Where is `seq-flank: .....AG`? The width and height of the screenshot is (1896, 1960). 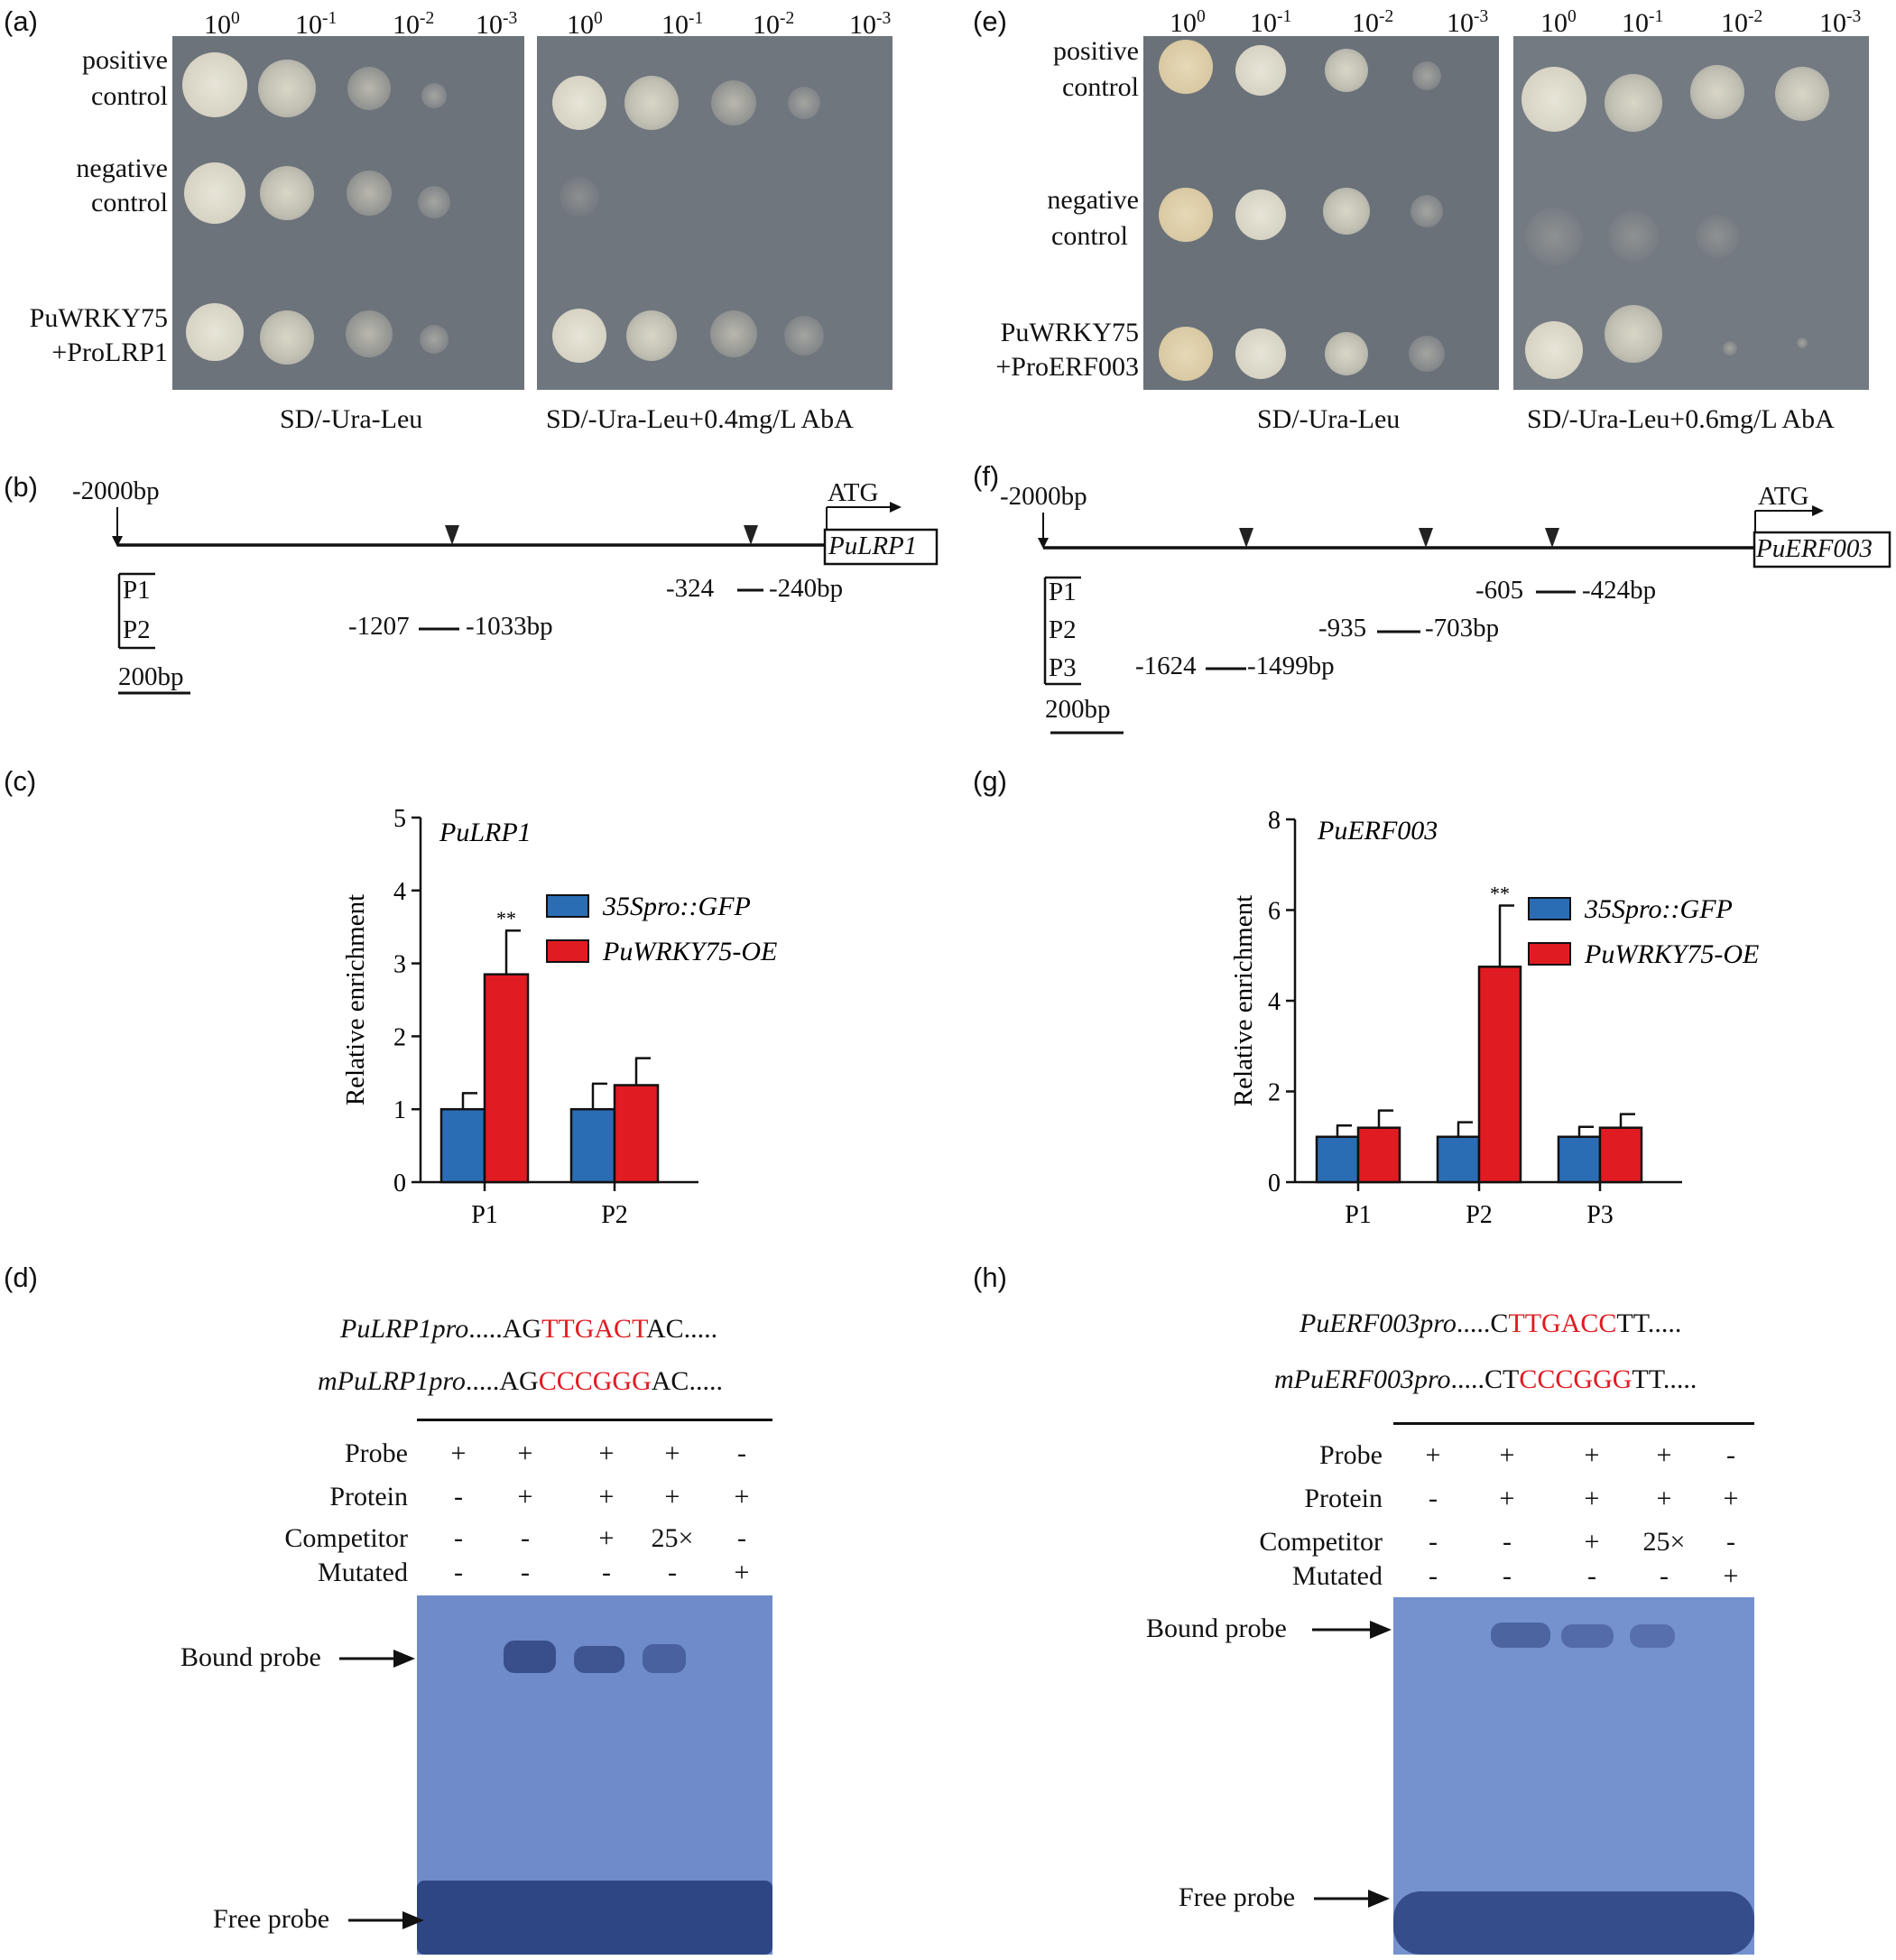
seq-flank: .....AG is located at coordinates (505, 1329).